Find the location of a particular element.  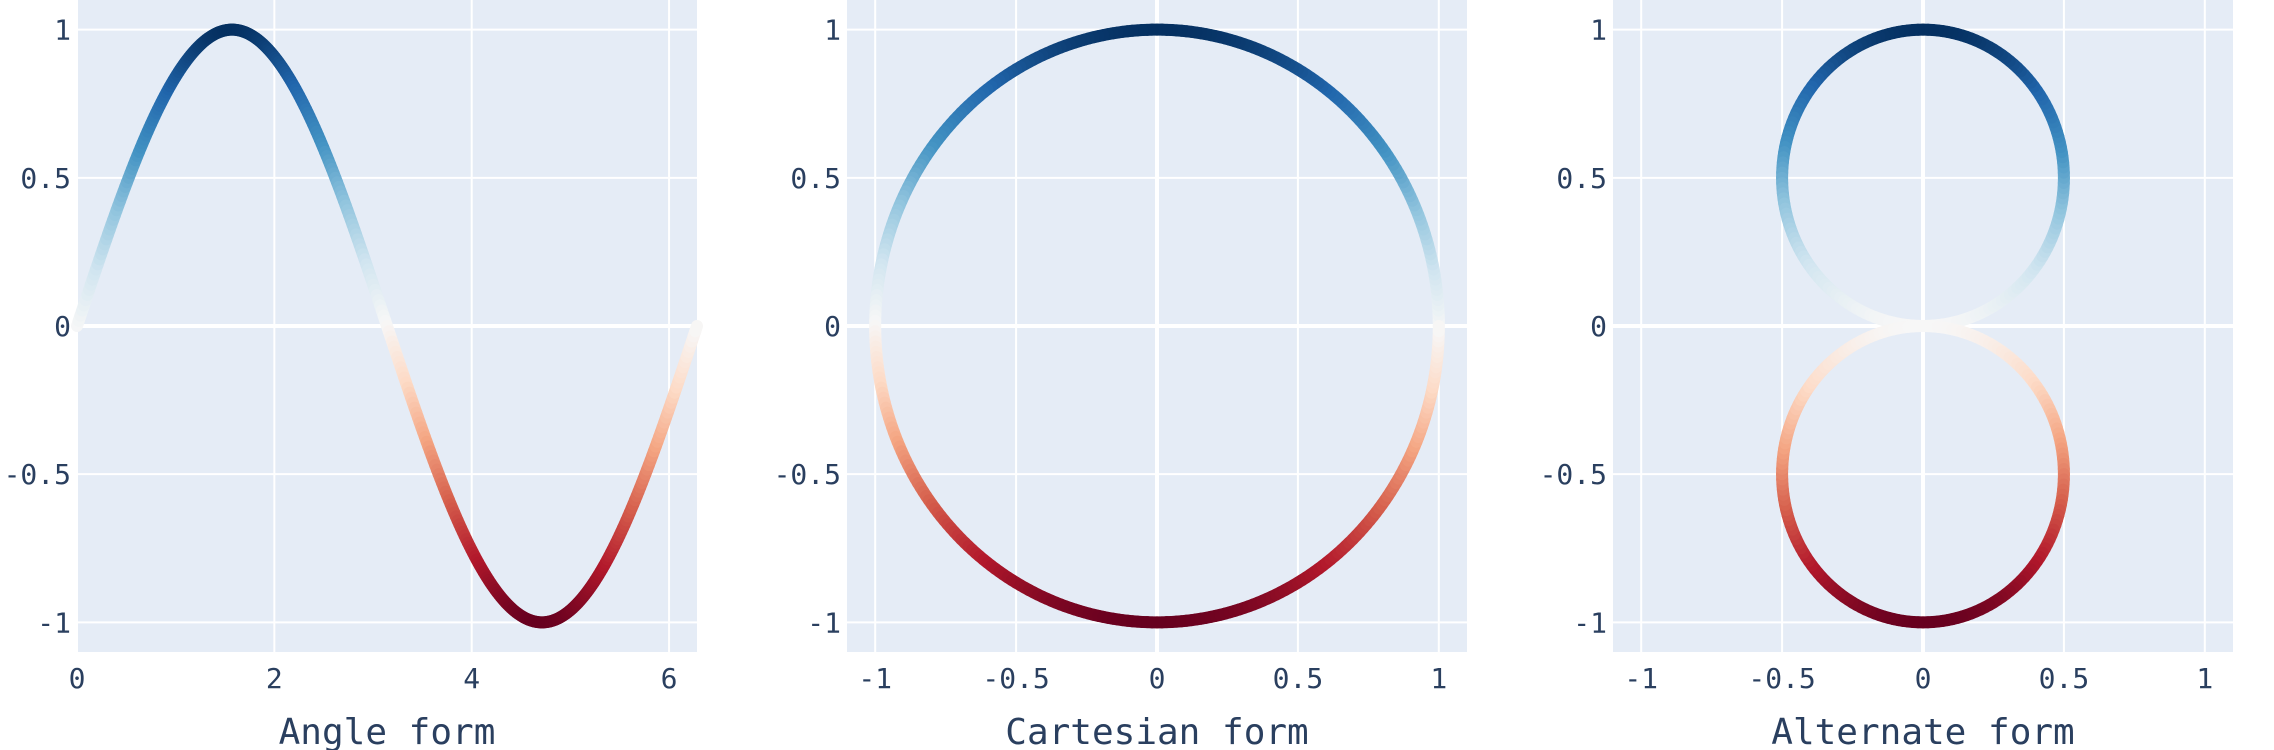

x-tick-label: 2 is located at coordinates (274, 678).